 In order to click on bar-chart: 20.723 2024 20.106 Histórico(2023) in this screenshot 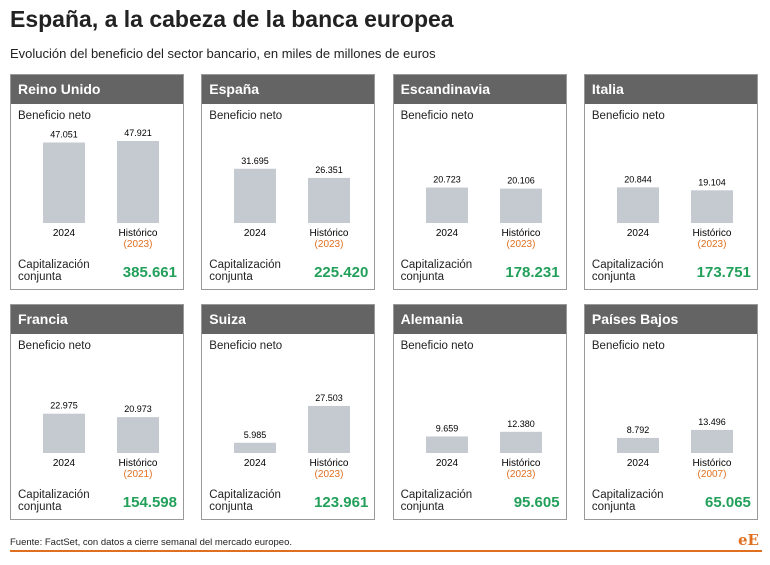, I will do `click(483, 212)`.